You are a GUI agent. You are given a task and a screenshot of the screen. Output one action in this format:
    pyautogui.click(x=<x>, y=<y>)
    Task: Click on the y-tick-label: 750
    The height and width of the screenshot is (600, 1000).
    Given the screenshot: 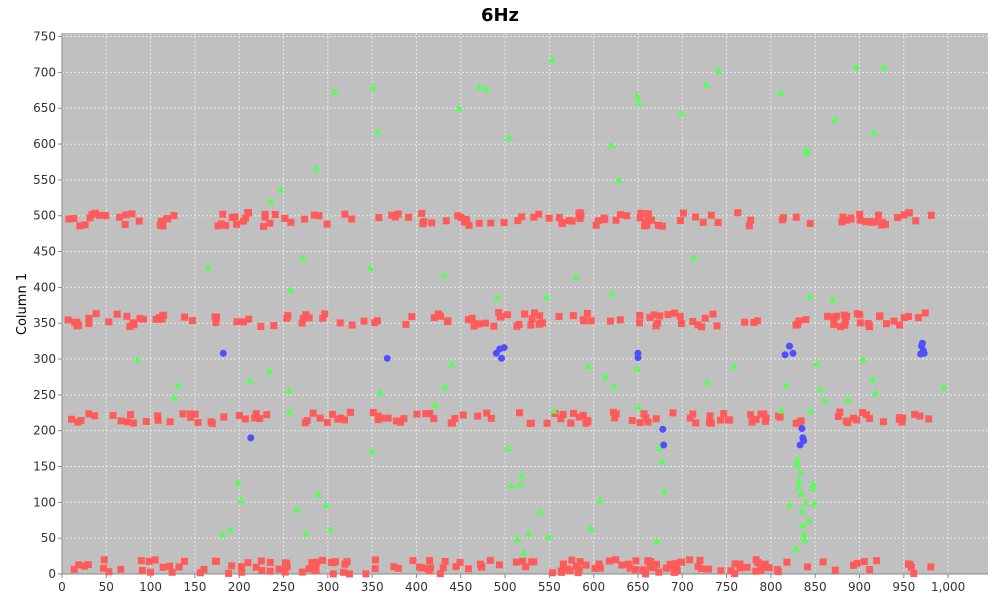 What is the action you would take?
    pyautogui.click(x=44, y=37)
    